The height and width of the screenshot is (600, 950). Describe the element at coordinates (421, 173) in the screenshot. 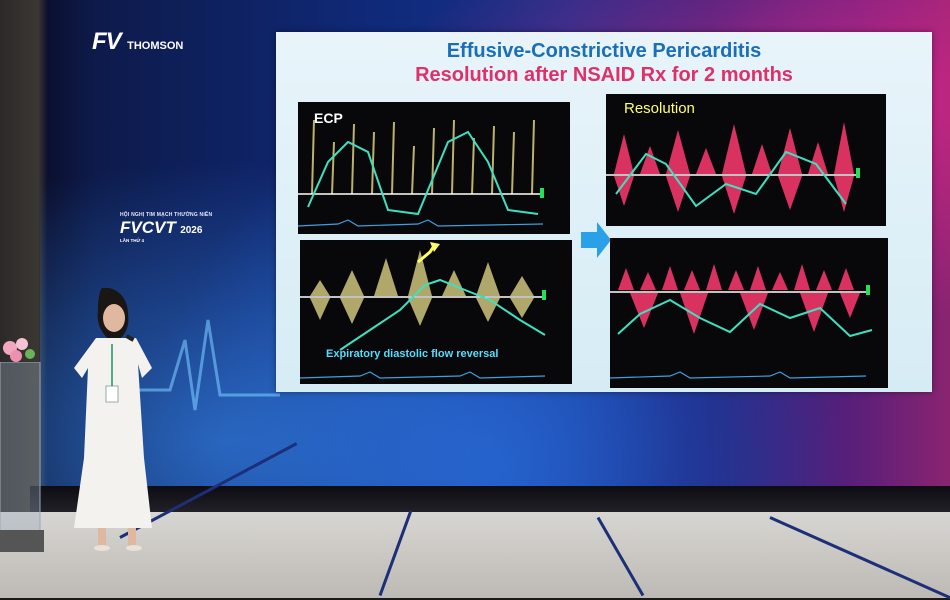

I see `doppler-trace-ecp` at that location.